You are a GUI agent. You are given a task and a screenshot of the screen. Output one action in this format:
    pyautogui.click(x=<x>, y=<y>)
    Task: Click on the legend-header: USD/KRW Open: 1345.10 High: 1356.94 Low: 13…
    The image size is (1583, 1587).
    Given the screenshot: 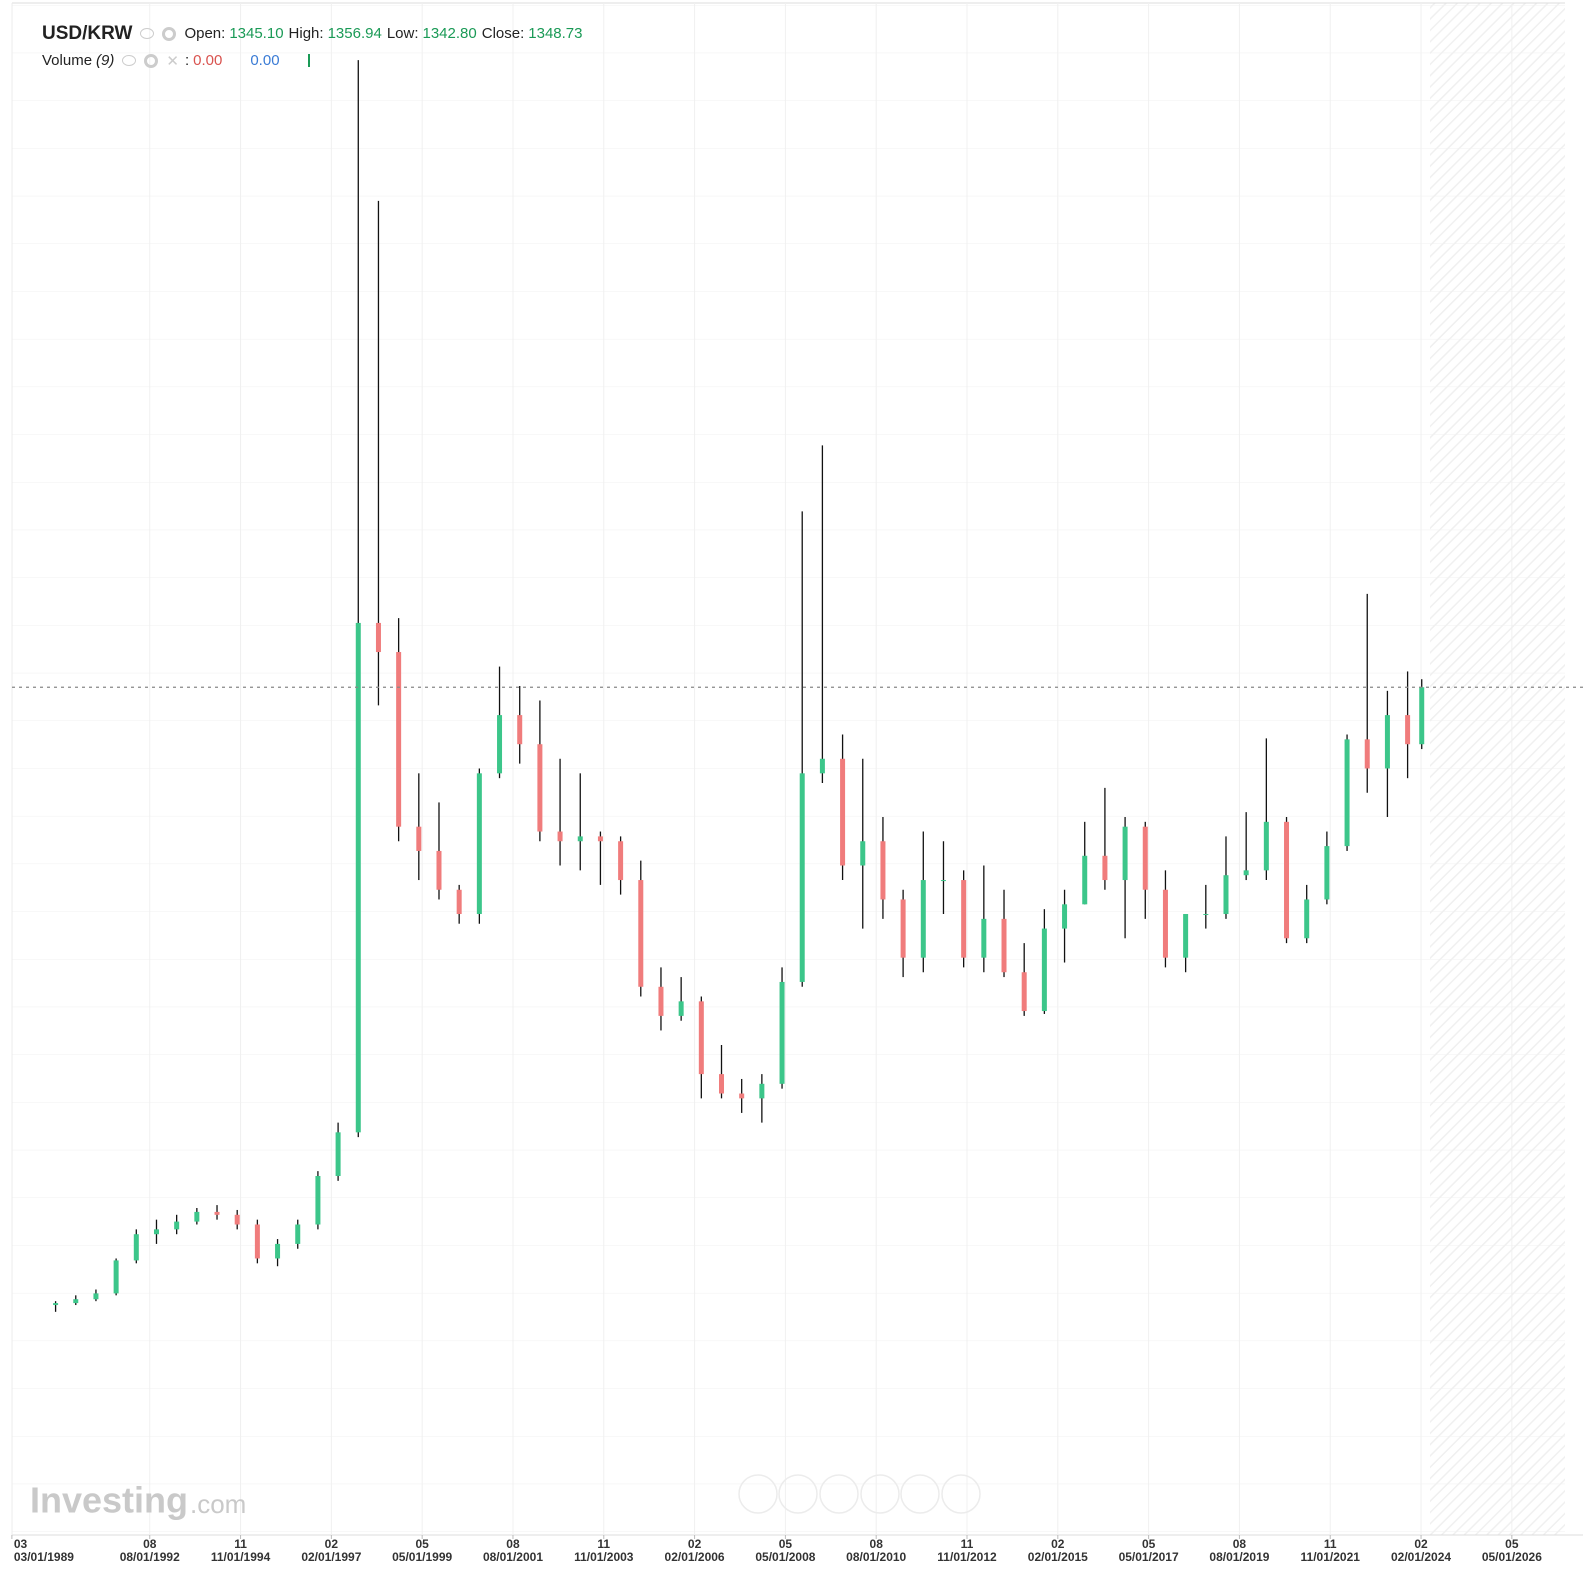 What is the action you would take?
    pyautogui.click(x=315, y=47)
    